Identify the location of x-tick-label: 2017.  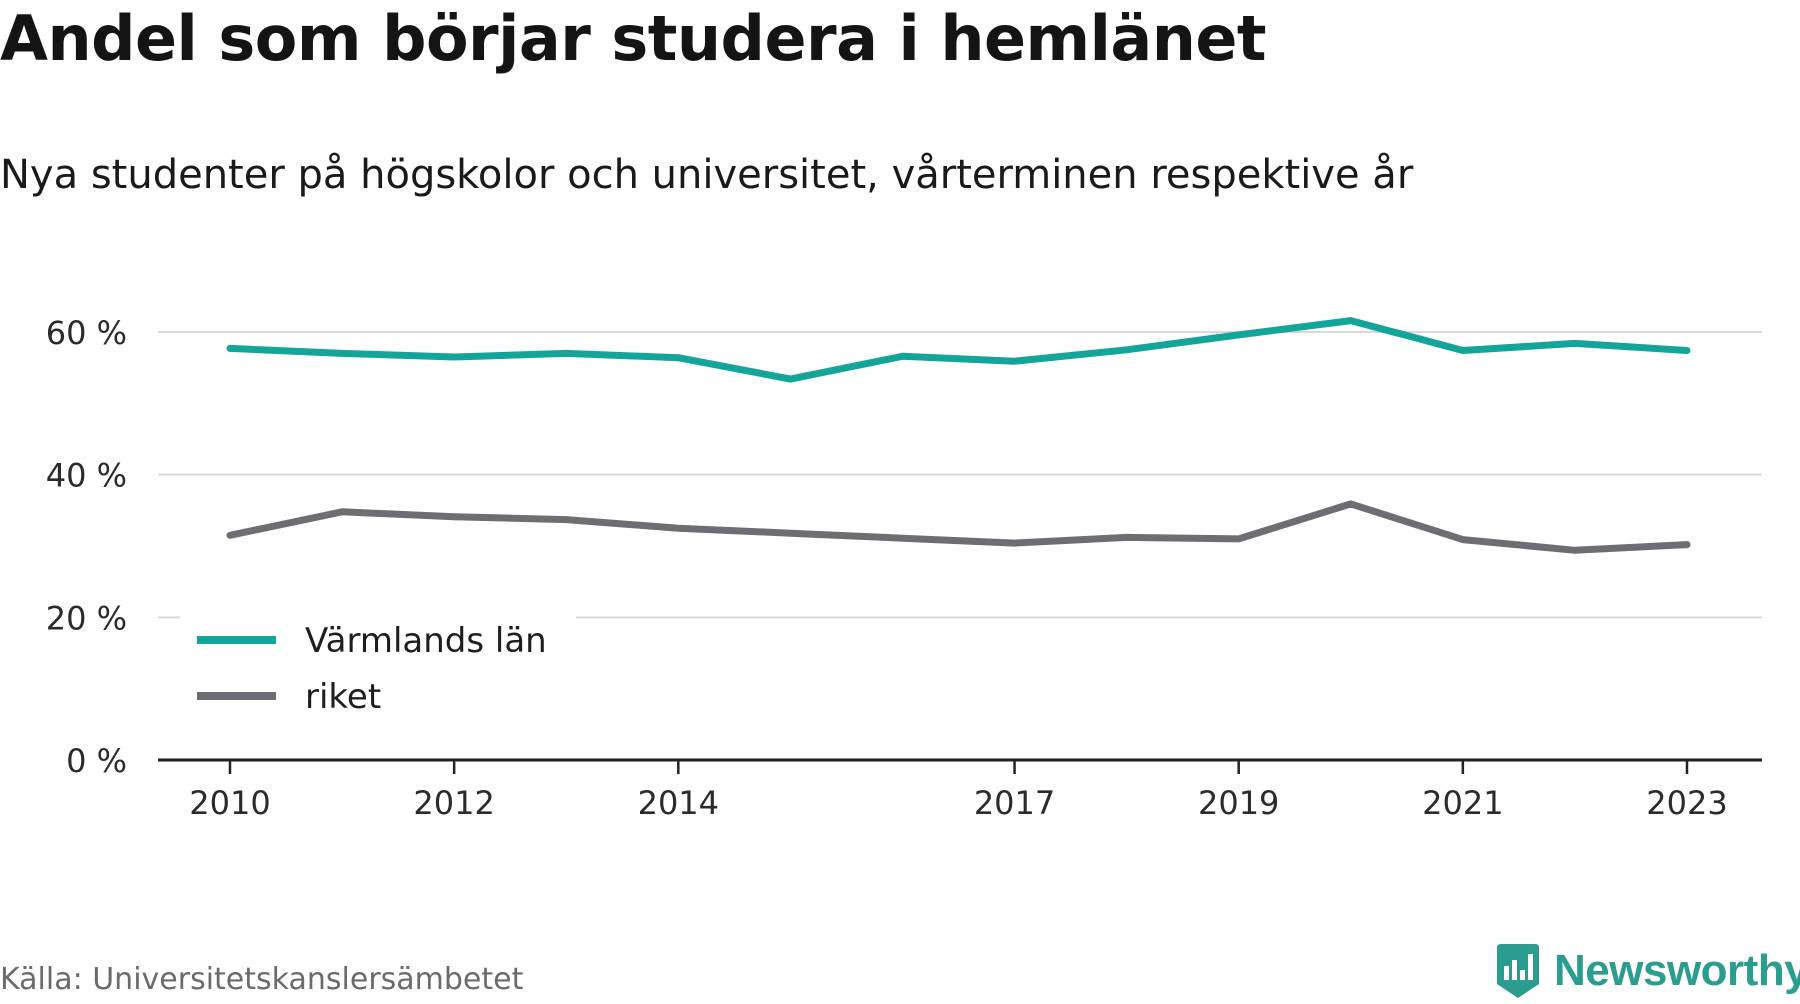
(1014, 803).